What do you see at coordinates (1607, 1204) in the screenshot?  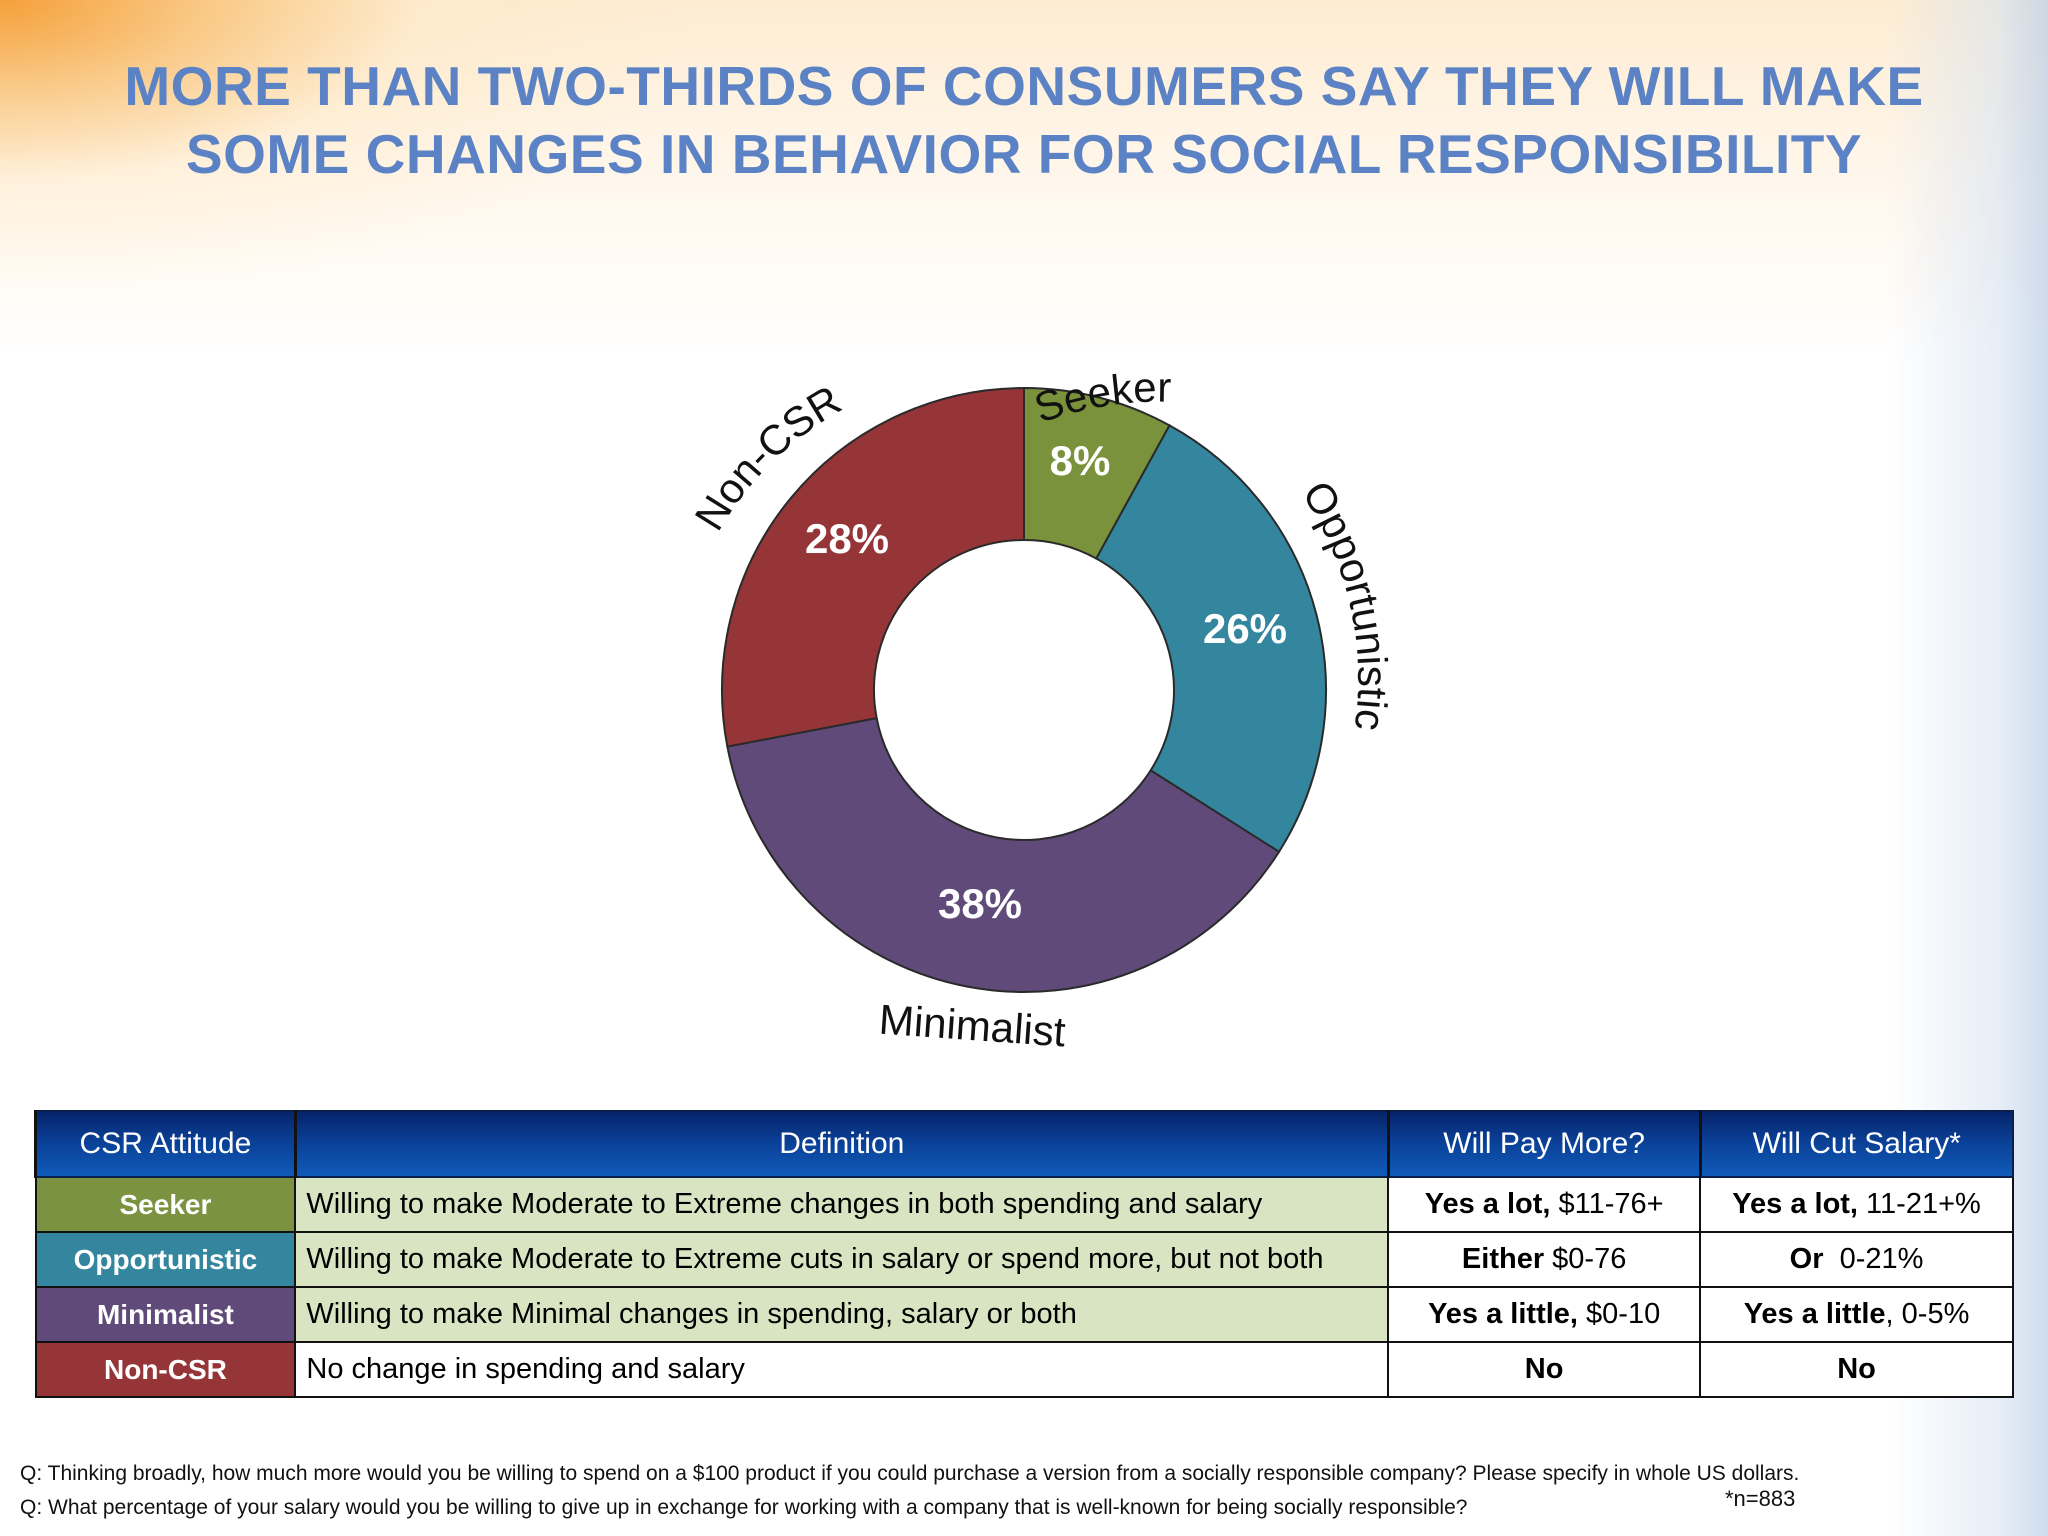 I see `will-pay-more-cell-value: $11-76+` at bounding box center [1607, 1204].